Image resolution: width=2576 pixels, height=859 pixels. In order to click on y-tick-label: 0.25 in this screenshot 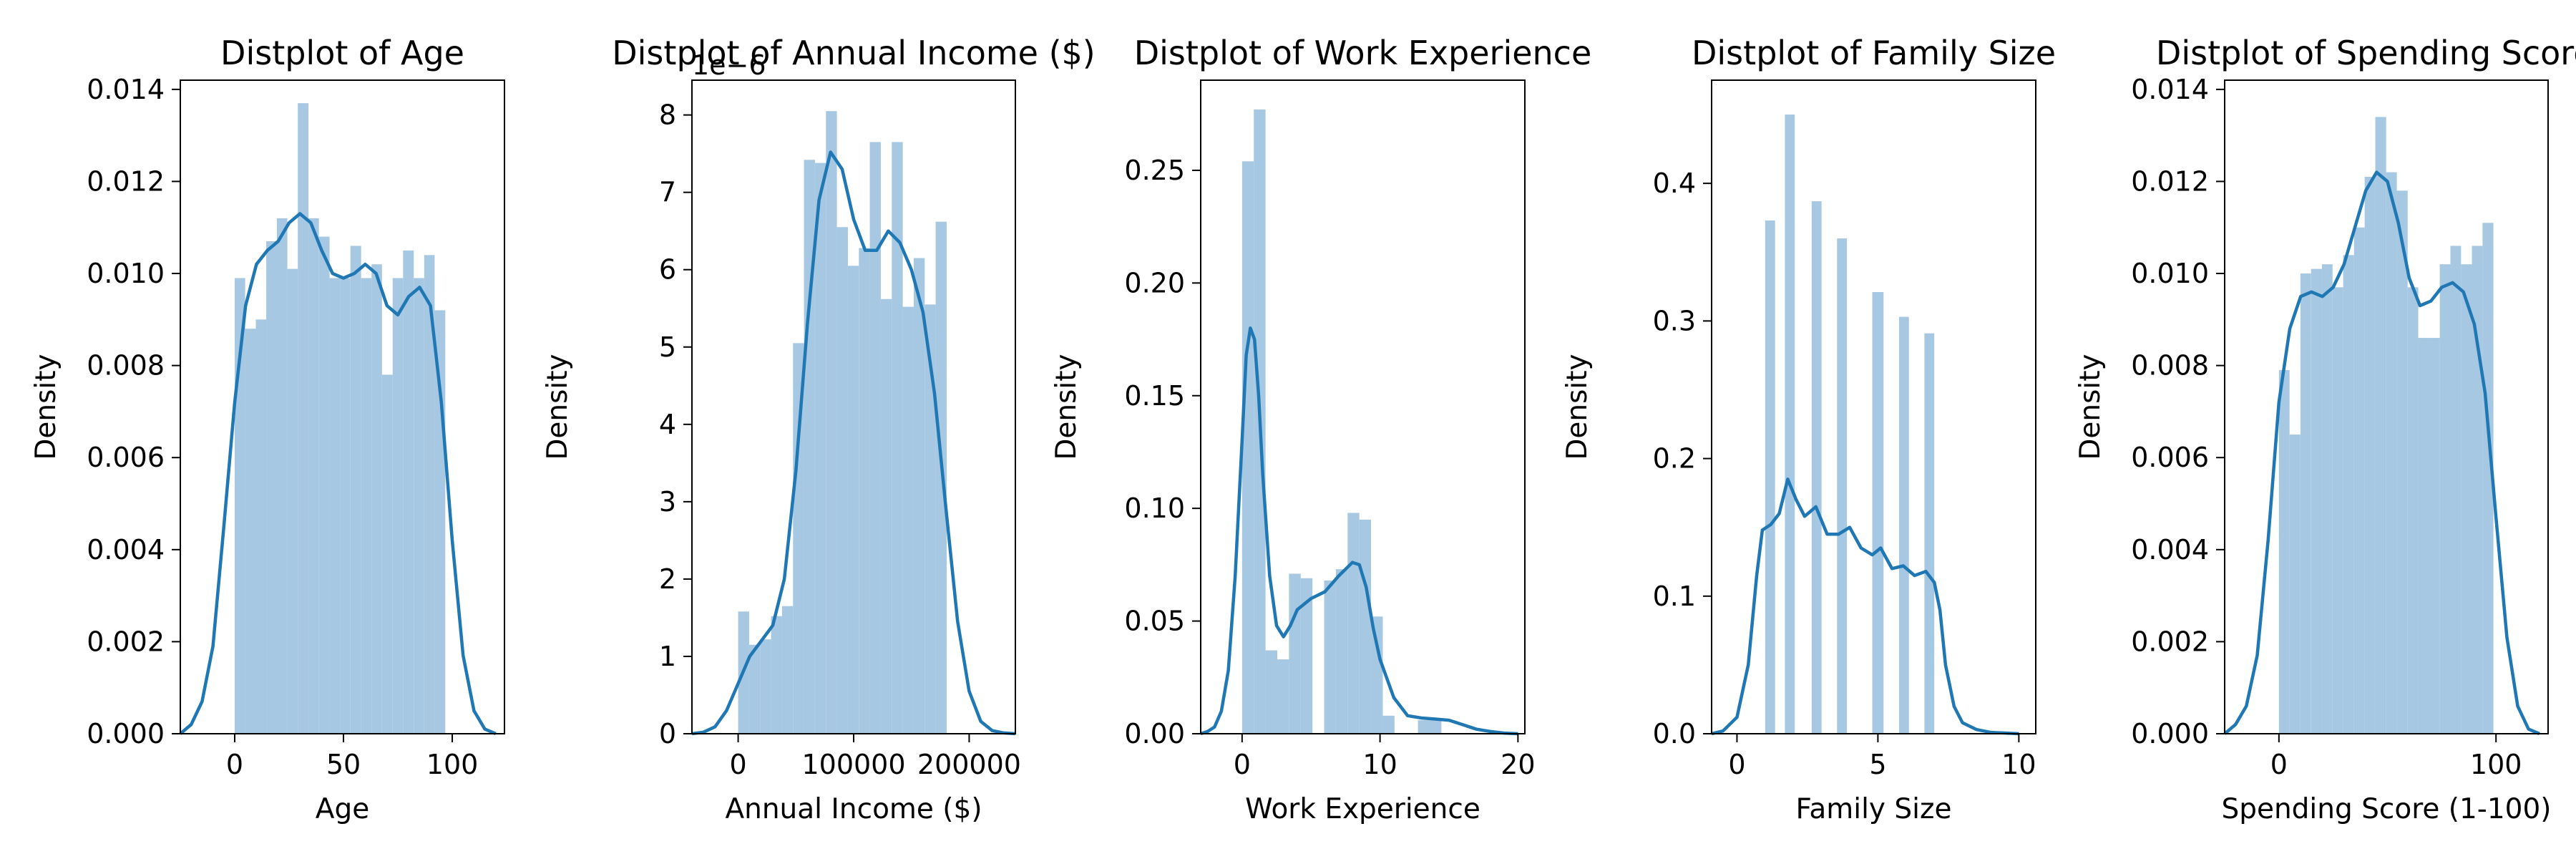, I will do `click(1154, 170)`.